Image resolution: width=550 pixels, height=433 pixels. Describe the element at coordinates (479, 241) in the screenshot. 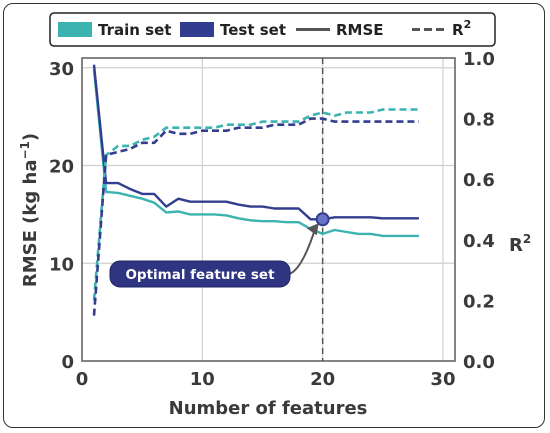

I see `y2-tick-label: 0.4` at that location.